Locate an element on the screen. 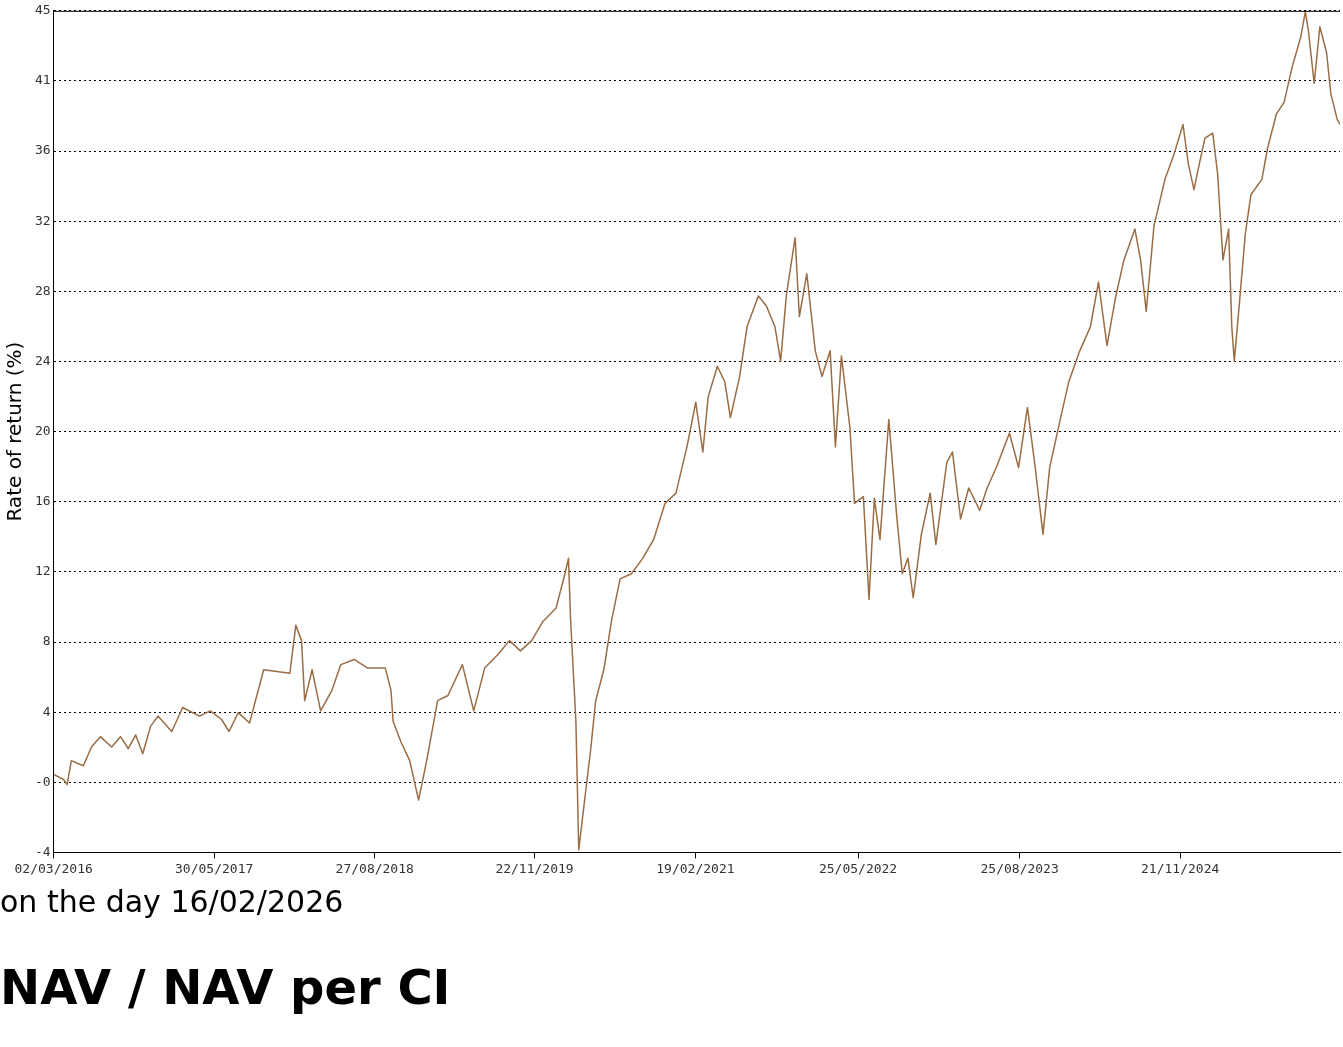 The height and width of the screenshot is (1047, 1343). y-tick-label: -0 is located at coordinates (43, 781).